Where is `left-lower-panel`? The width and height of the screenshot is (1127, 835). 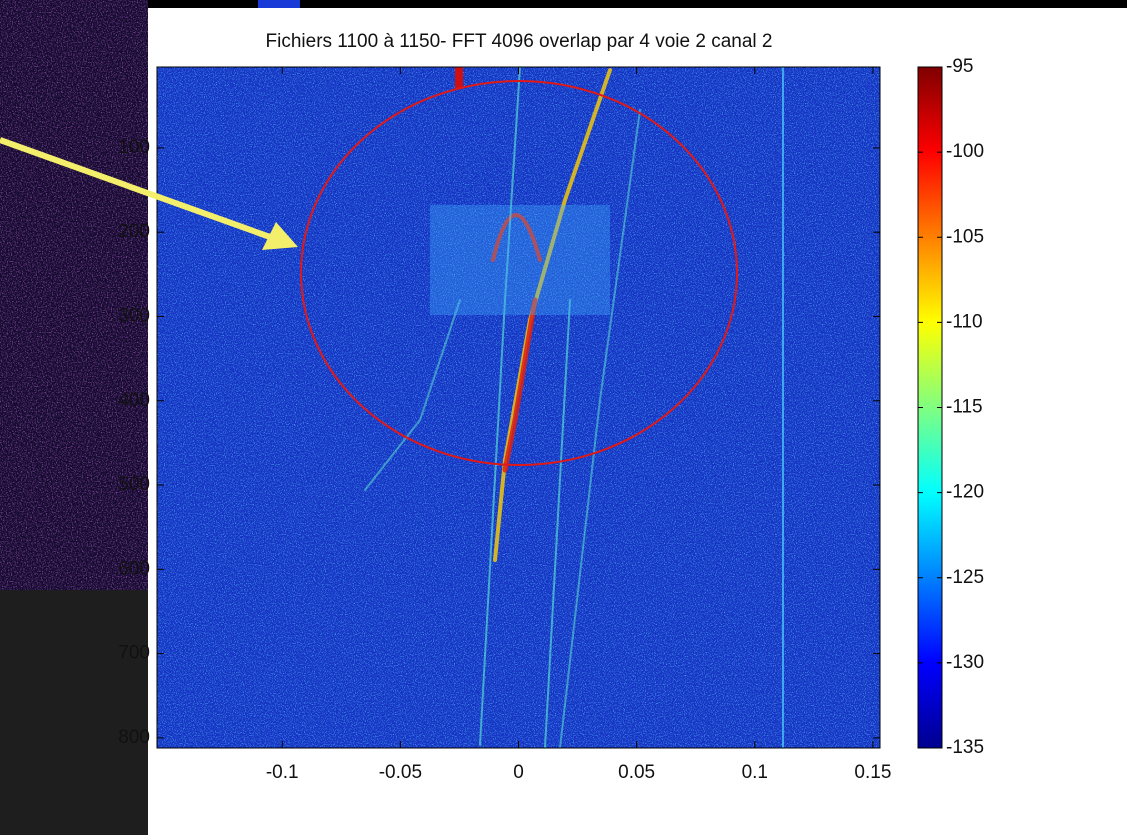
left-lower-panel is located at coordinates (74, 712).